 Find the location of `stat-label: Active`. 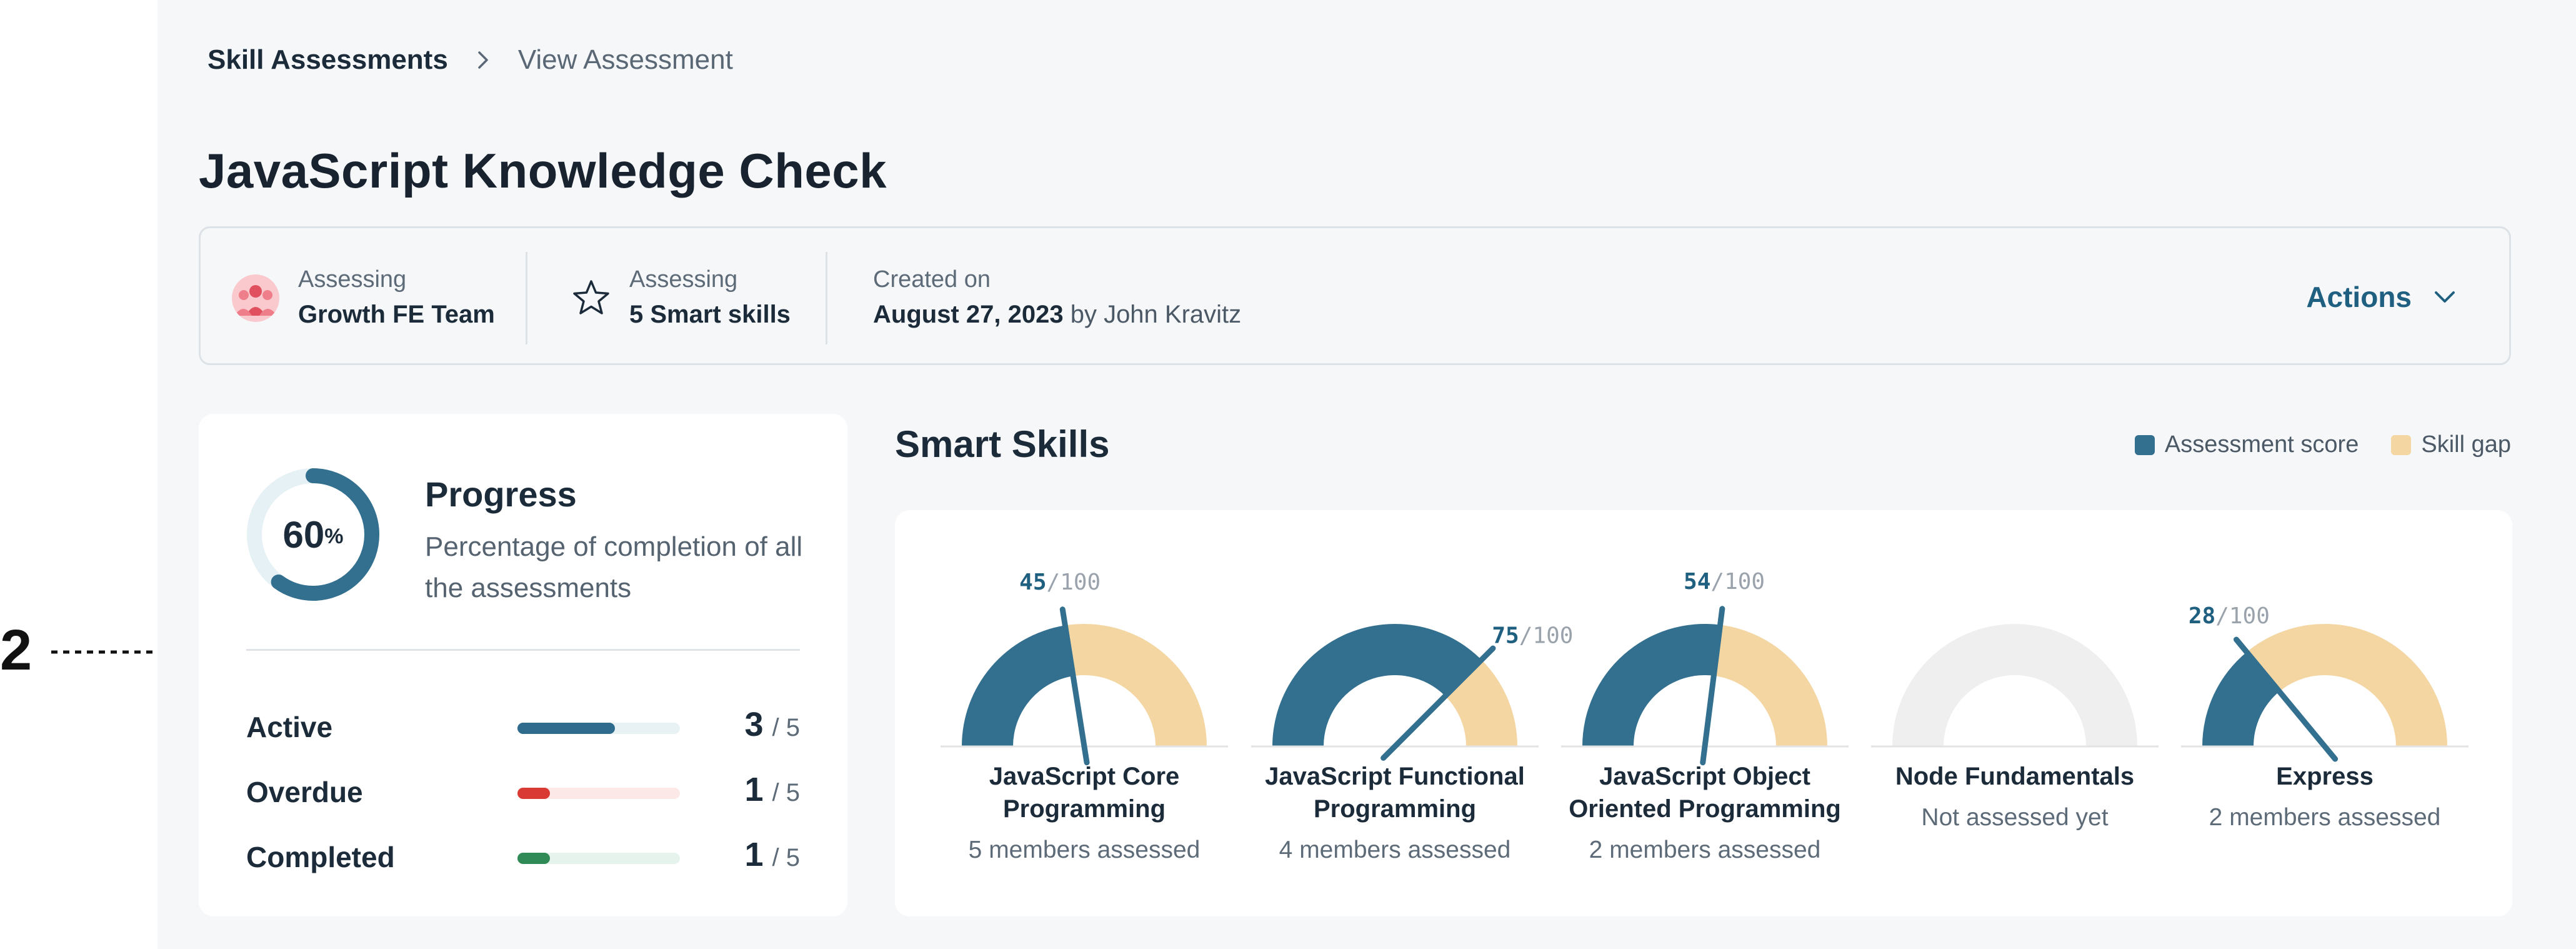

stat-label: Active is located at coordinates (289, 727).